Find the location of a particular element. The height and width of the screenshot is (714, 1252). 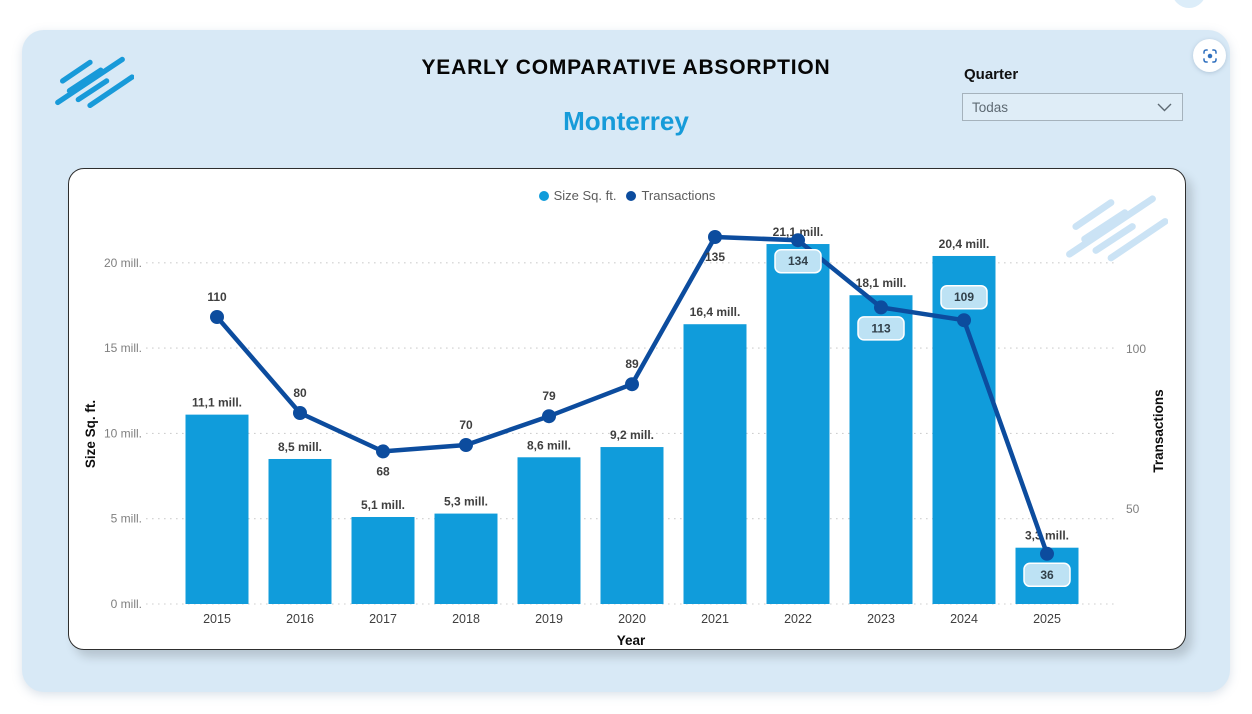

transactions-callout-2024 is located at coordinates (964, 297).